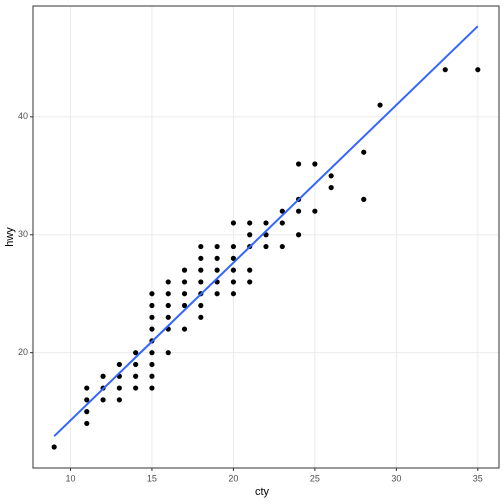  Describe the element at coordinates (478, 478) in the screenshot. I see `x-tick-label: 35` at that location.